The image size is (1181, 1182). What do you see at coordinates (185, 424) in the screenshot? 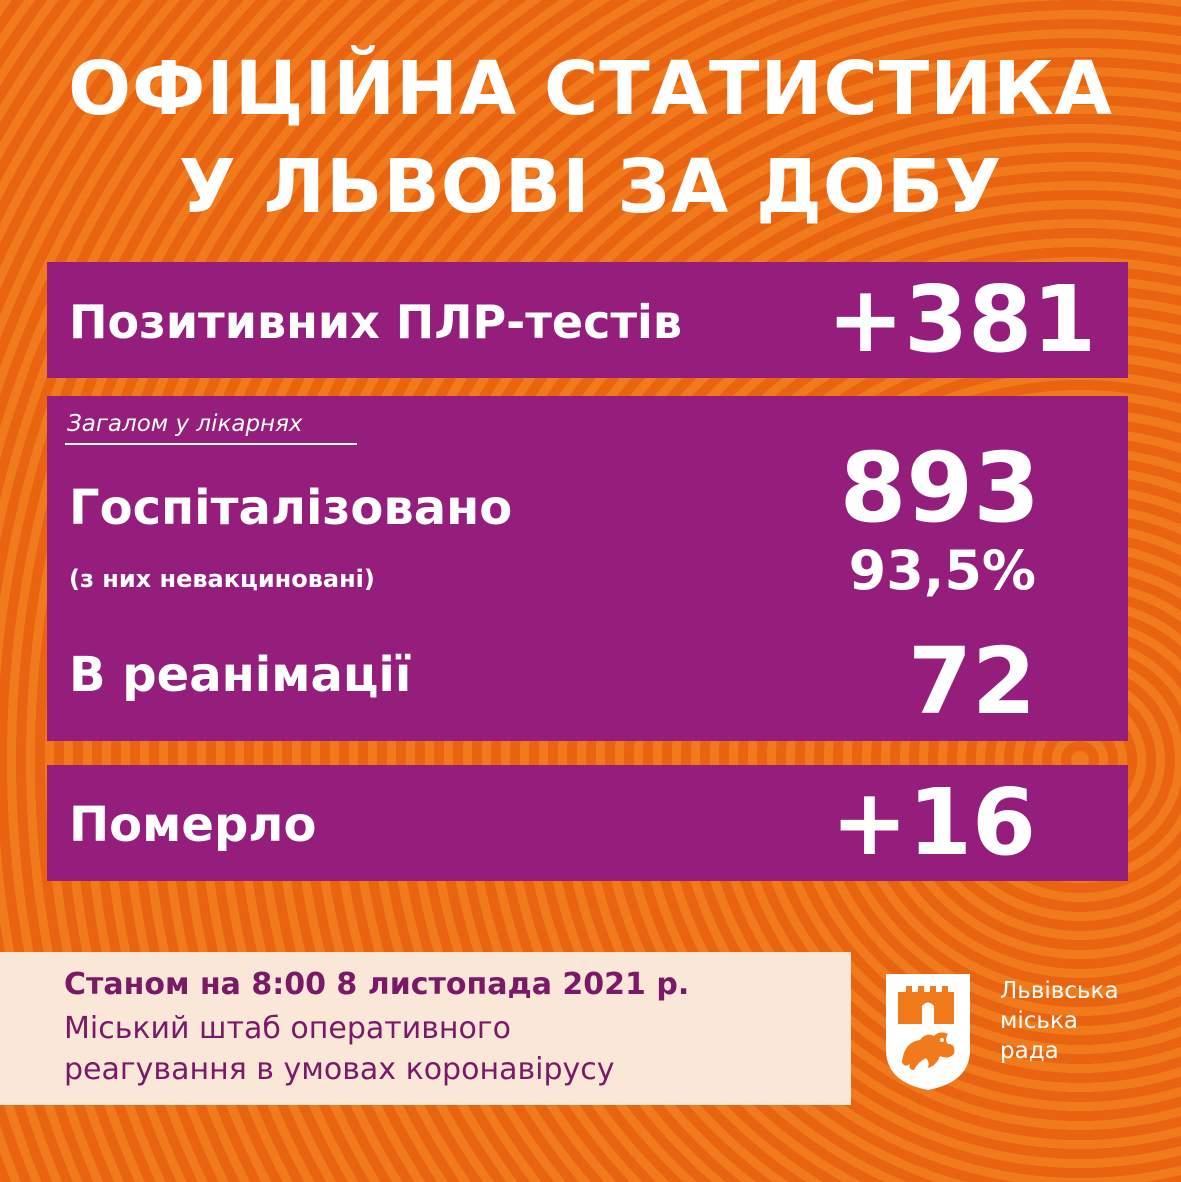
I see `hospital-caption: Загалом у лікарнях` at bounding box center [185, 424].